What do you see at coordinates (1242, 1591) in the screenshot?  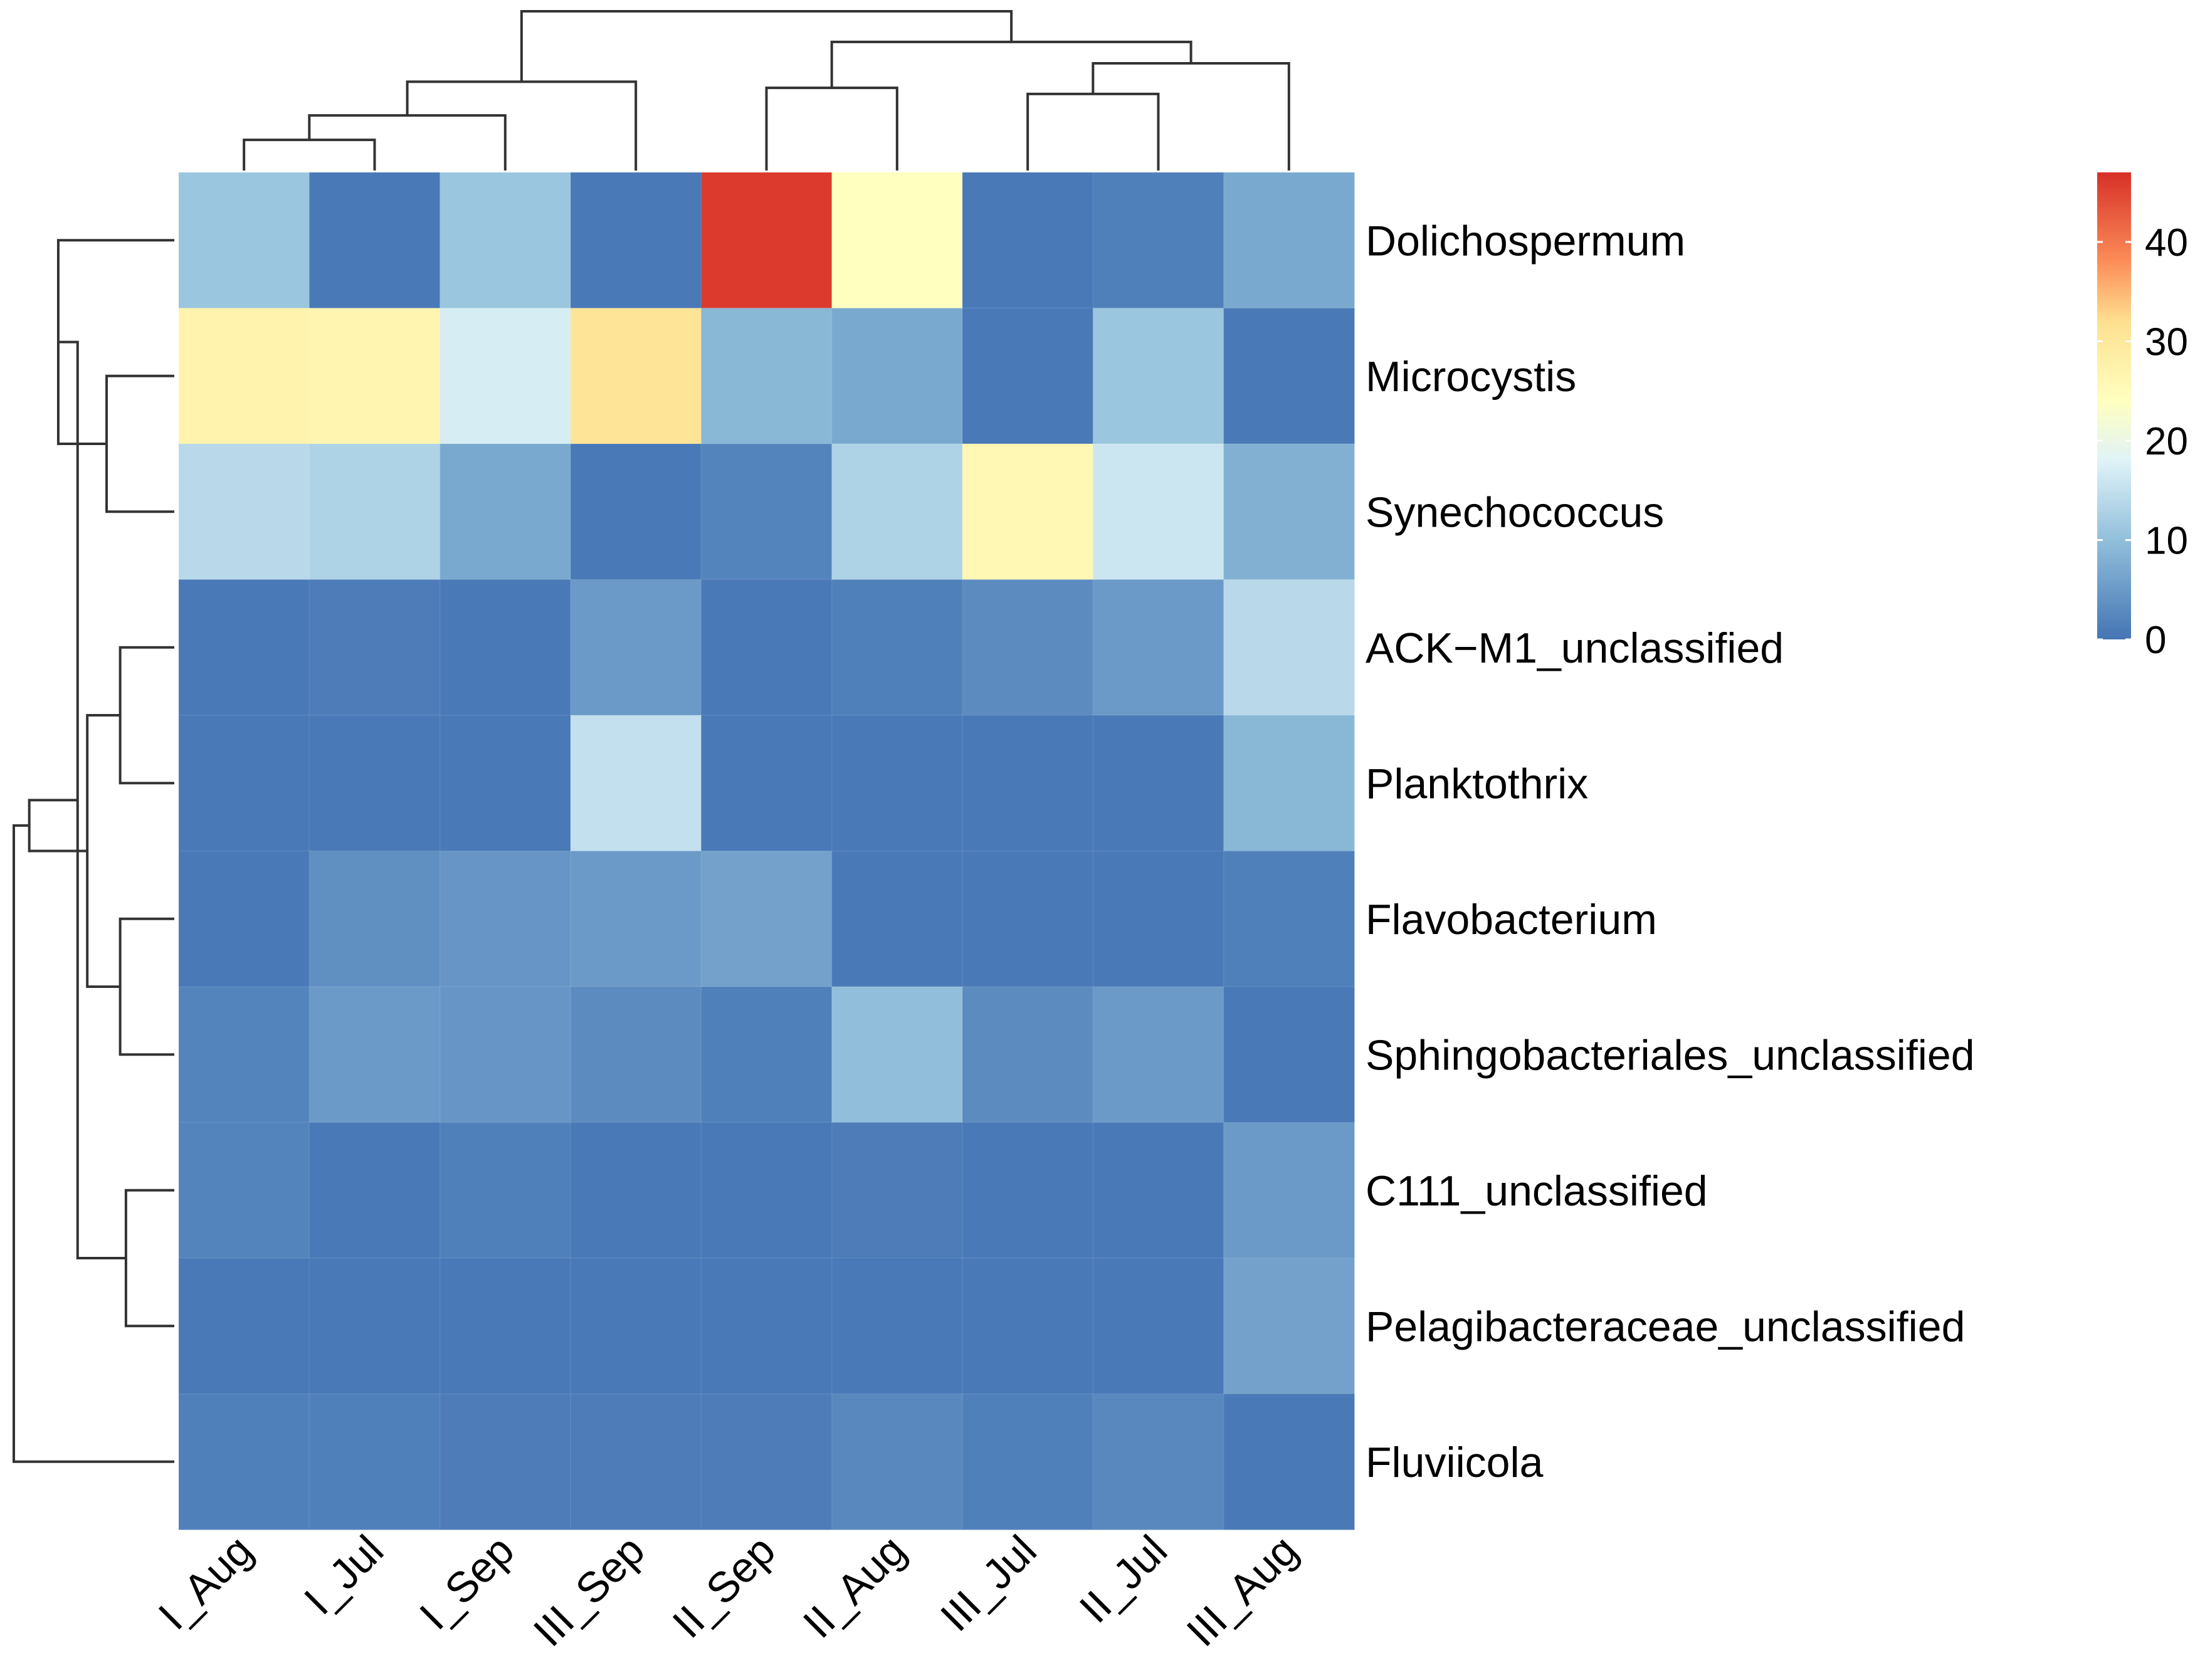 I see `column-label: III_Aug` at bounding box center [1242, 1591].